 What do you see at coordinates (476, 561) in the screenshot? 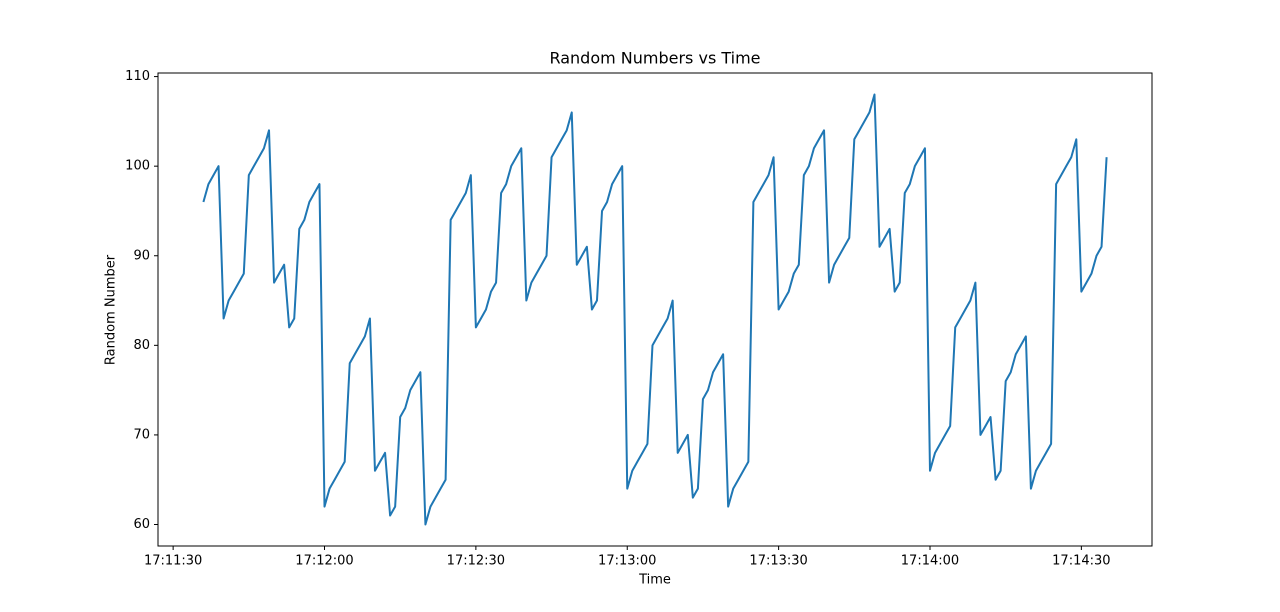
I see `x-tick-label: 17:12:30` at bounding box center [476, 561].